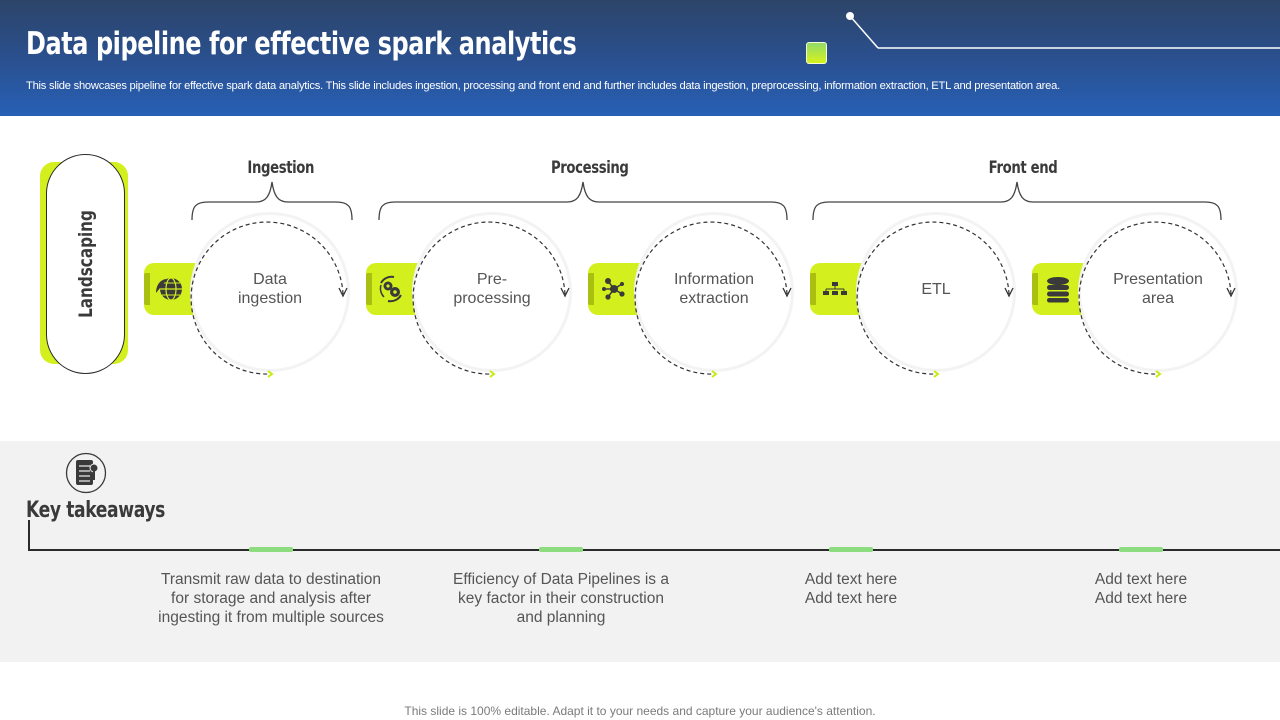  What do you see at coordinates (1023, 168) in the screenshot?
I see `section-label-front-end: Front end` at bounding box center [1023, 168].